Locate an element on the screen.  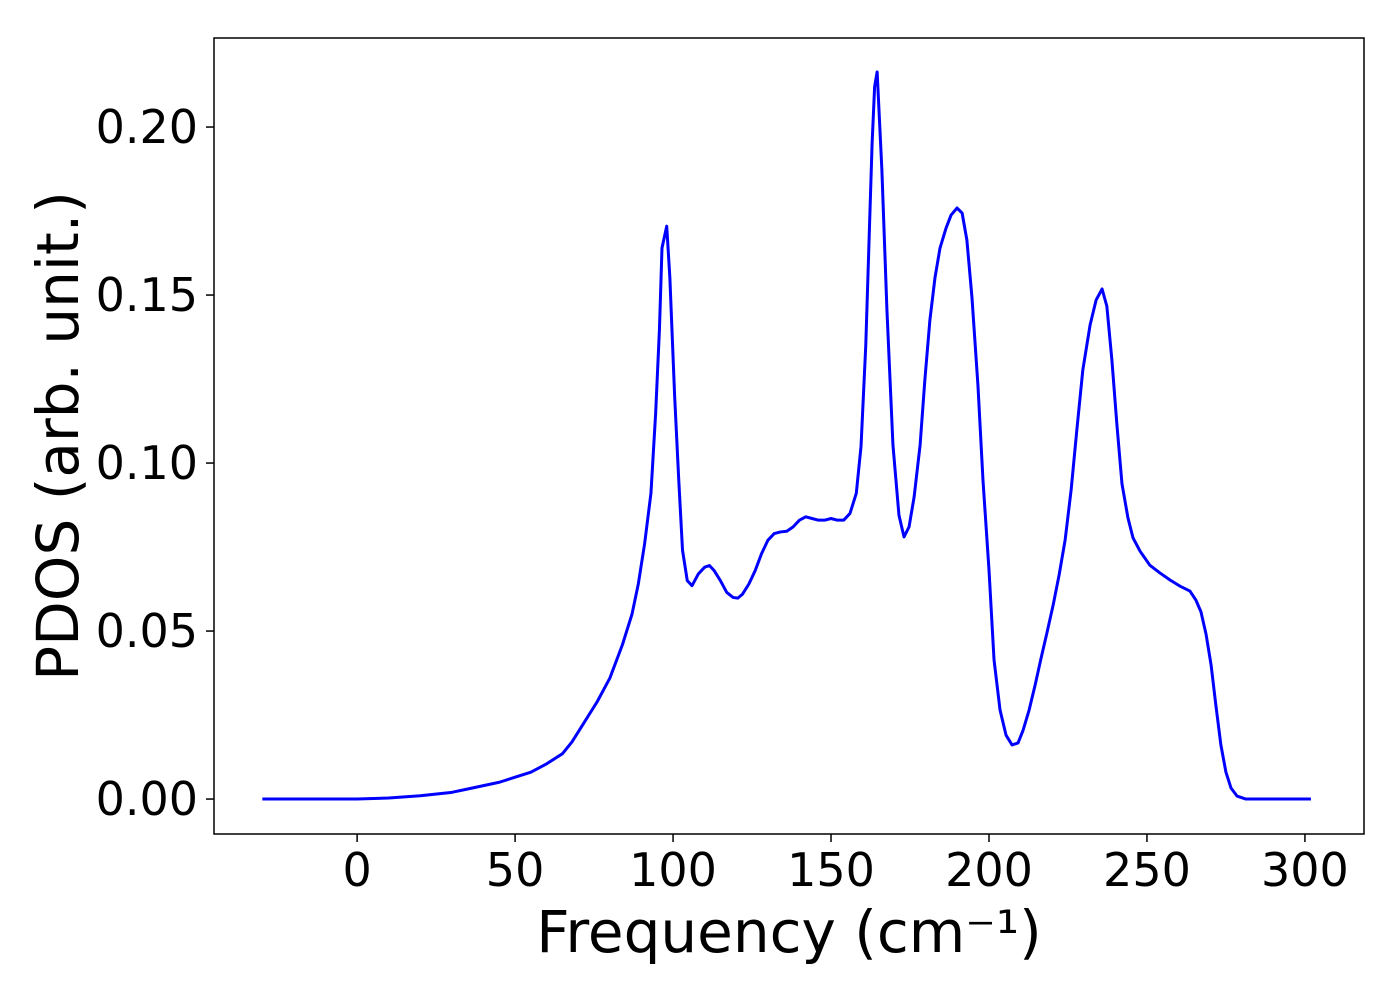
y-tick-label: 0.00 is located at coordinates (147, 799).